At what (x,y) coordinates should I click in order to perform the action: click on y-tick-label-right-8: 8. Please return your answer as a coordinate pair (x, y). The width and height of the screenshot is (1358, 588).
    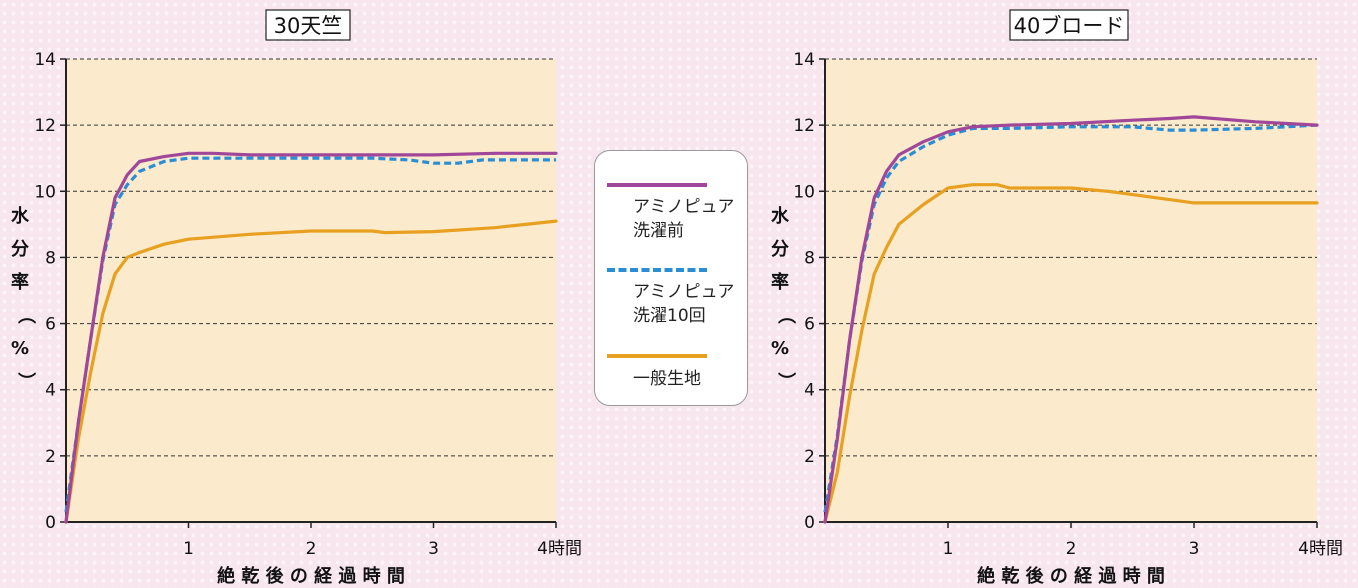
    Looking at the image, I should click on (809, 258).